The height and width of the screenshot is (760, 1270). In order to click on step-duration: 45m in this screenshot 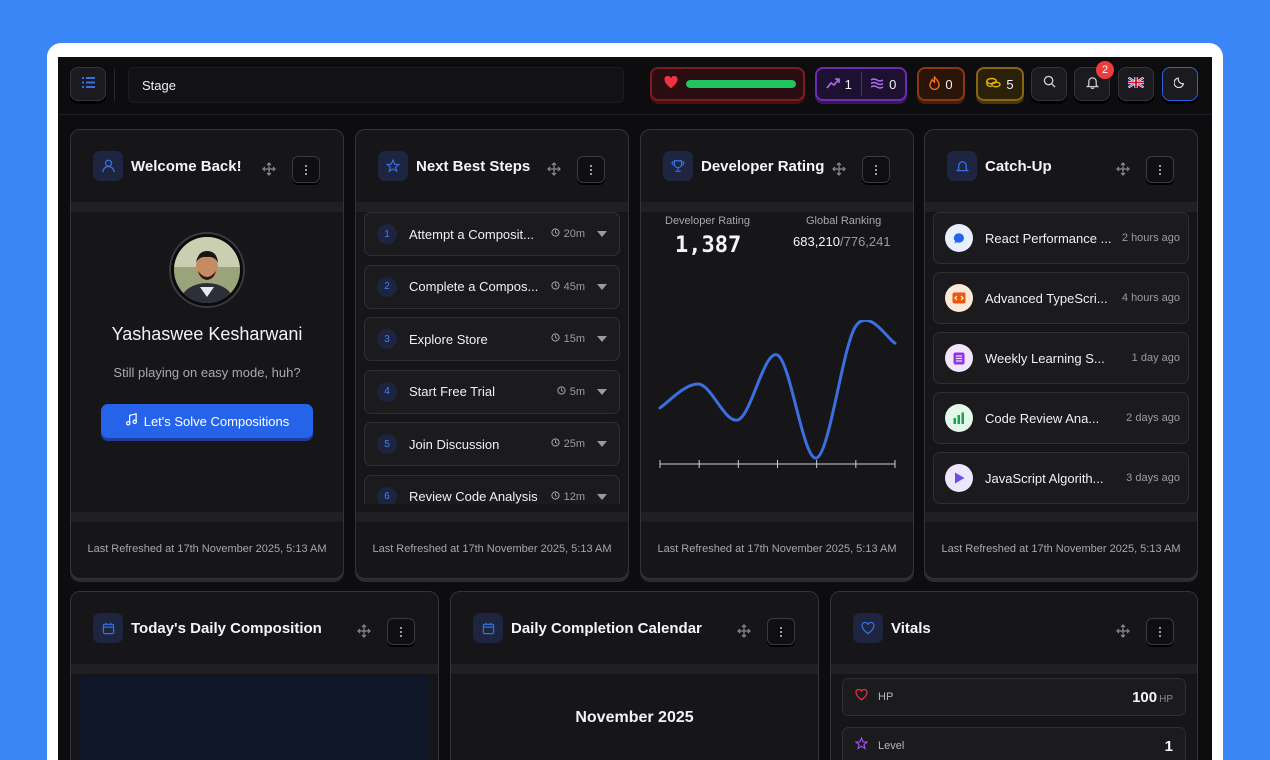, I will do `click(567, 286)`.